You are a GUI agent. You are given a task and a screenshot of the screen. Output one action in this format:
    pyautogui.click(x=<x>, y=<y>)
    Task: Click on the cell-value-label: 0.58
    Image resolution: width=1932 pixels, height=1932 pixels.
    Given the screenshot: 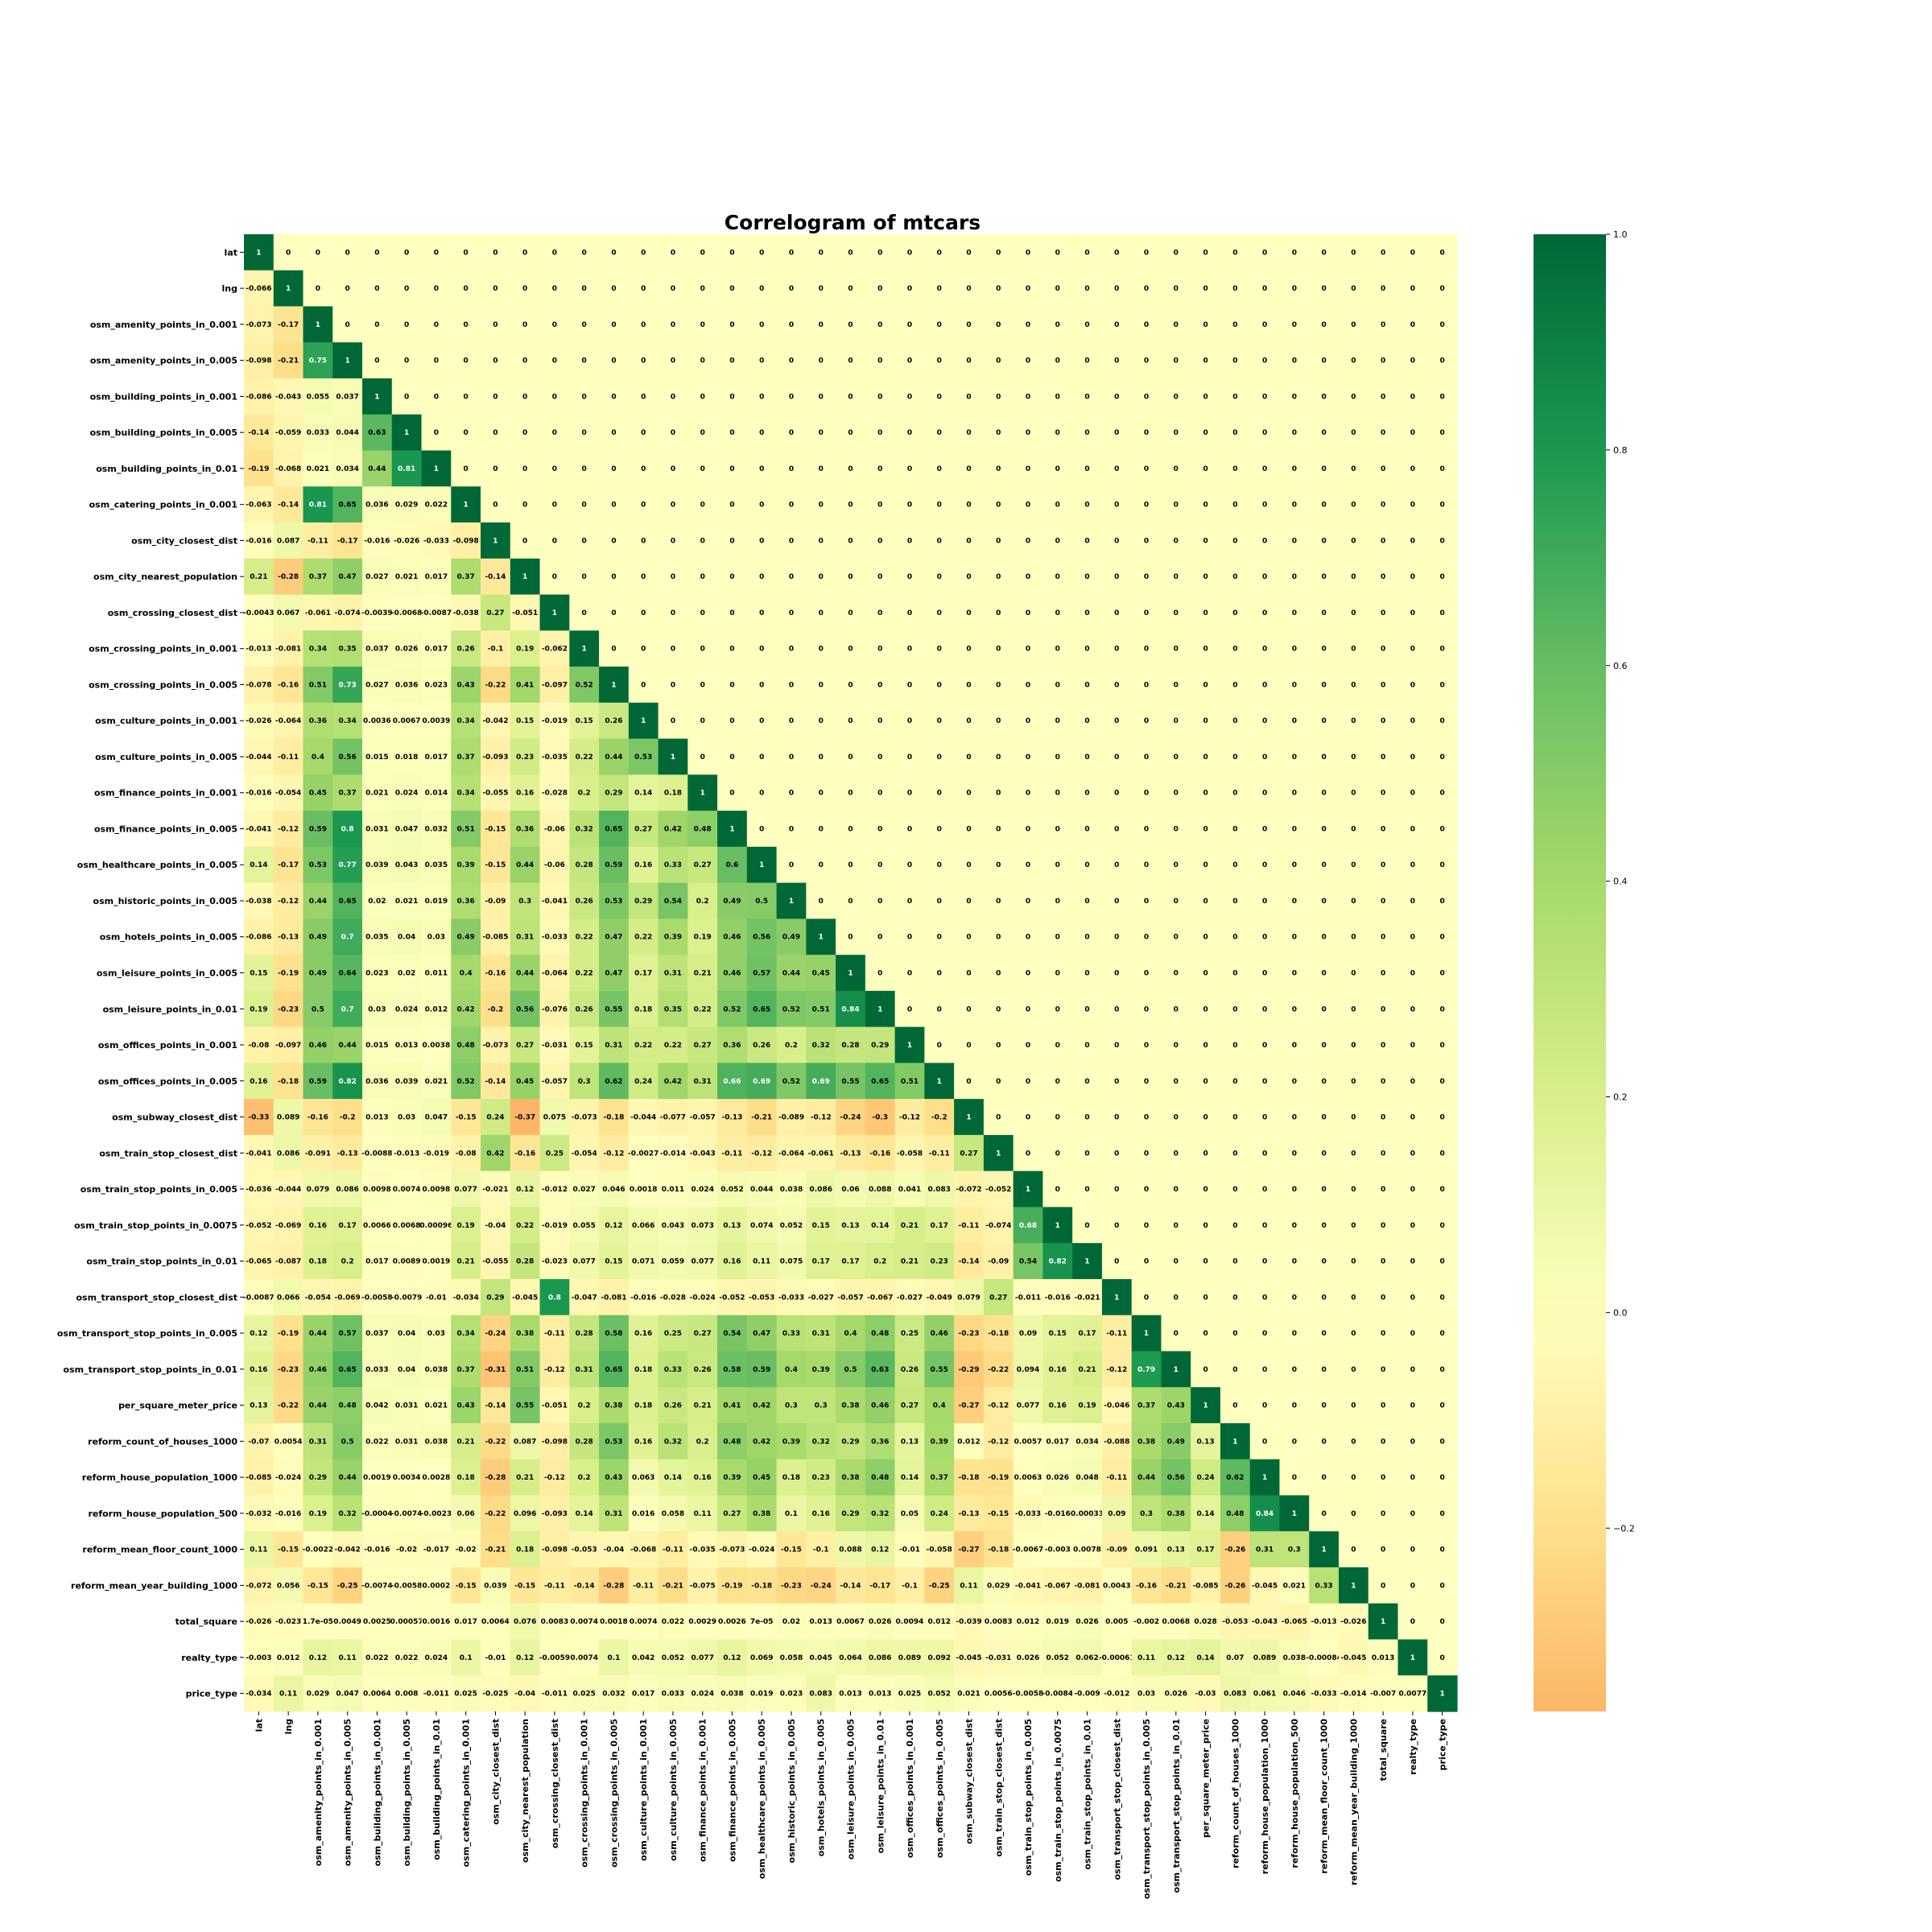 What is the action you would take?
    pyautogui.click(x=613, y=1334)
    